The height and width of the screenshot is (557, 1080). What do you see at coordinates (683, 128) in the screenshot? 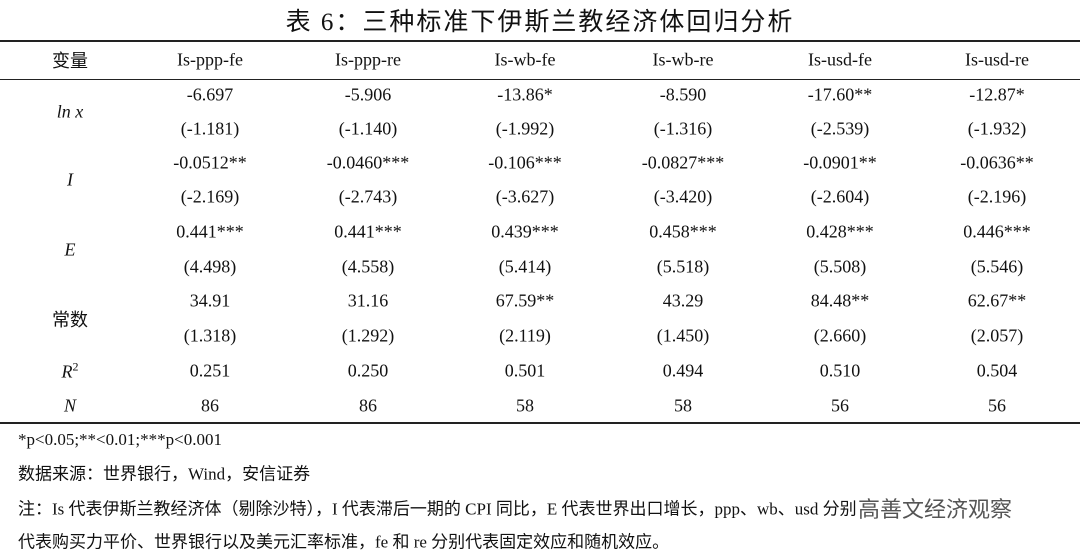
I see `t-statistic: (-1.316)` at bounding box center [683, 128].